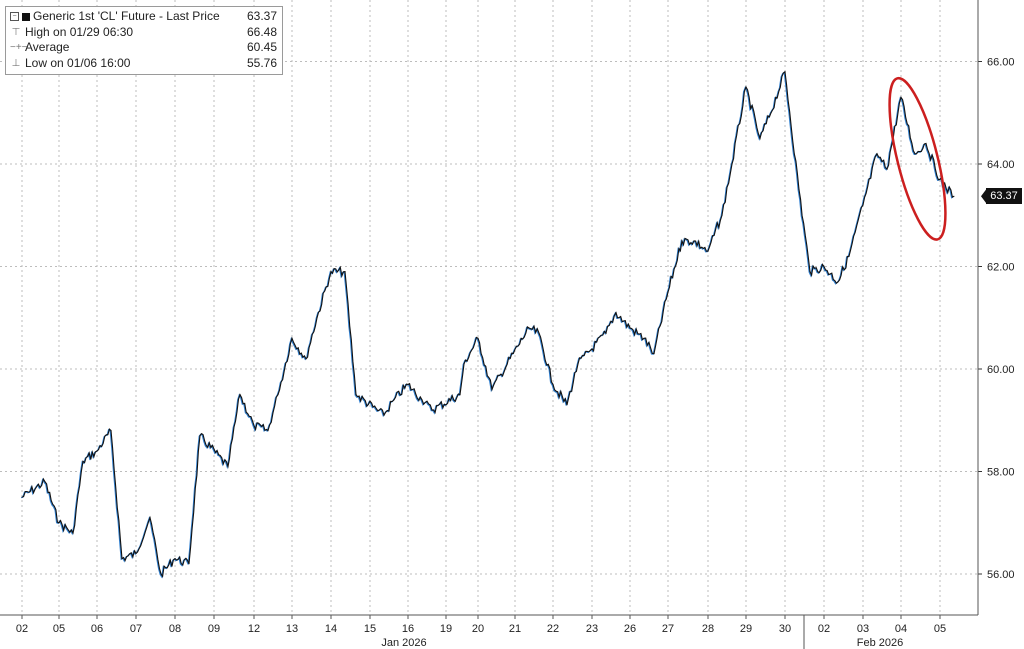 The image size is (1024, 649). What do you see at coordinates (14, 17) in the screenshot?
I see `collapse-icon: −` at bounding box center [14, 17].